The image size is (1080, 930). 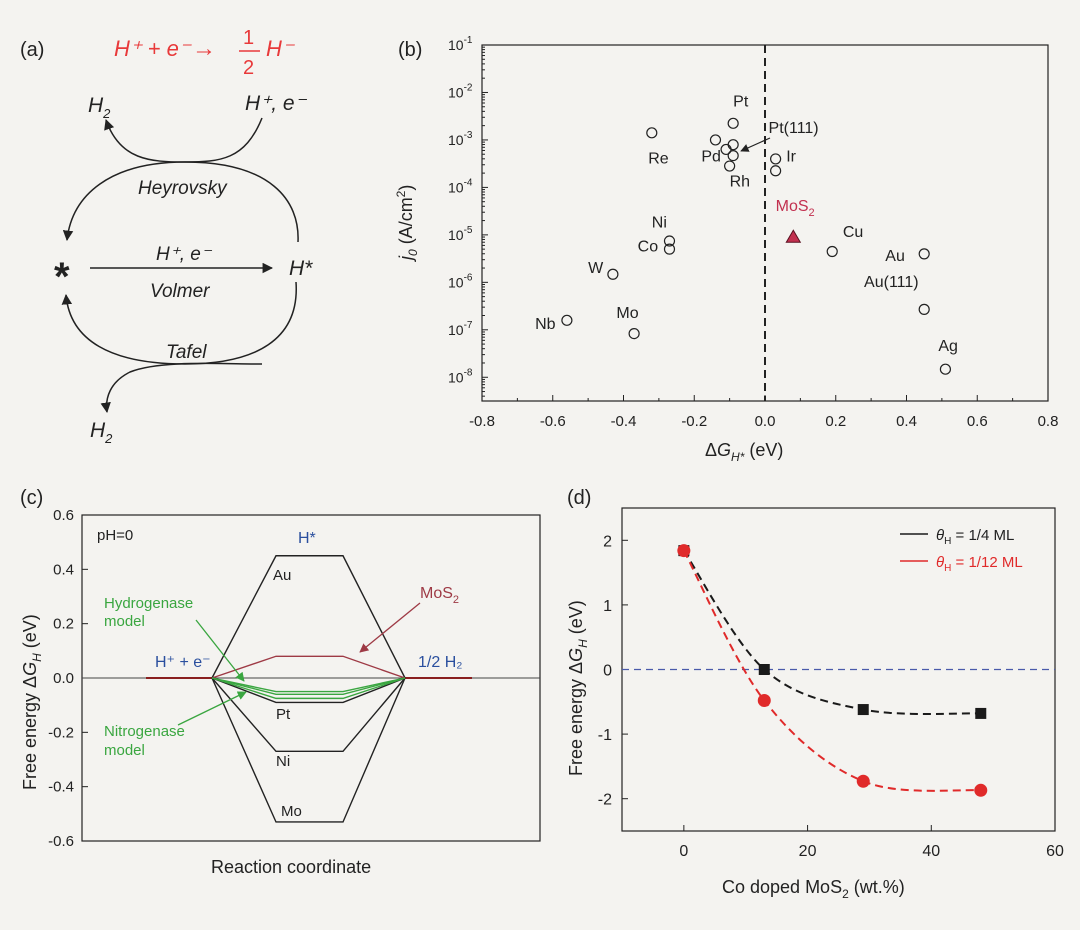 What do you see at coordinates (794, 128) in the screenshot?
I see `point-label: Pt(111)` at bounding box center [794, 128].